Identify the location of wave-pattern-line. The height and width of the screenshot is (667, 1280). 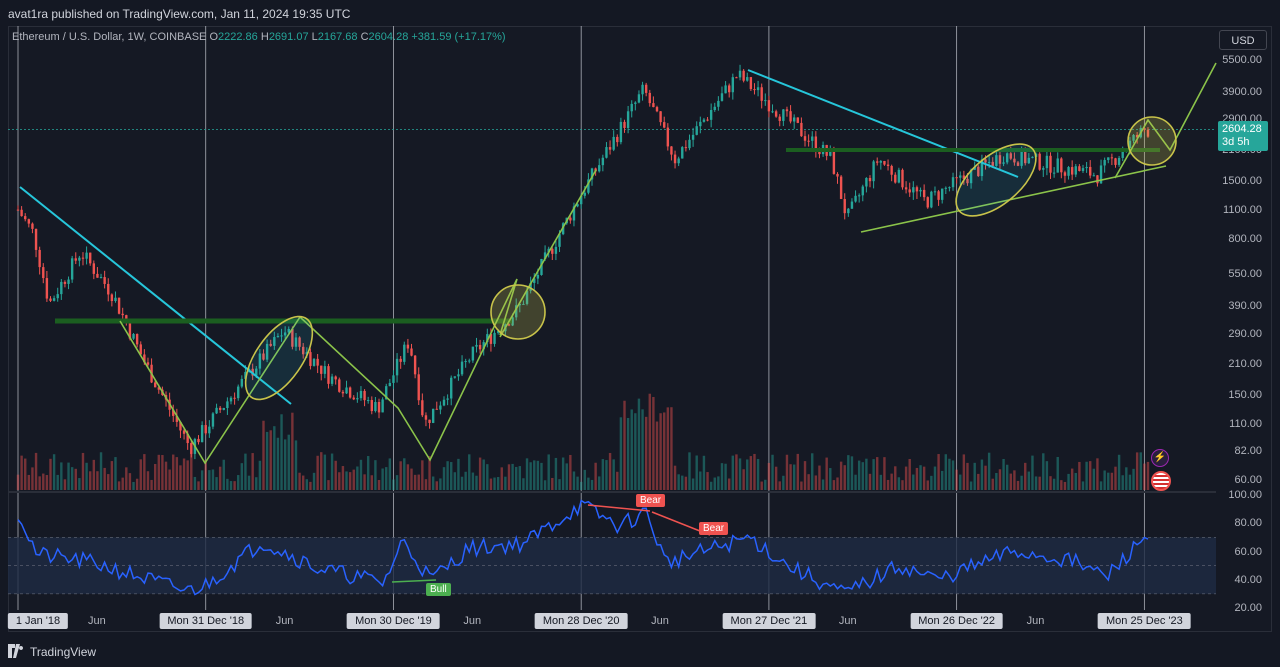
(318, 371).